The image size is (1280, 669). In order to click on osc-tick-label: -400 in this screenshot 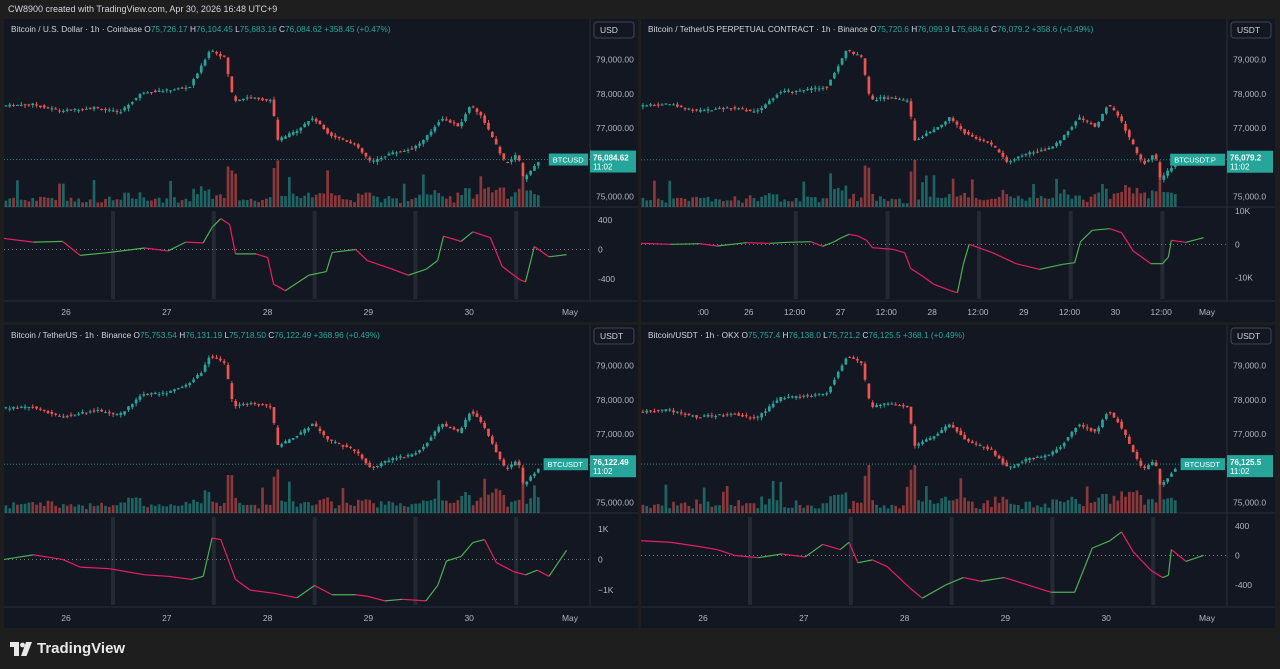, I will do `click(606, 279)`.